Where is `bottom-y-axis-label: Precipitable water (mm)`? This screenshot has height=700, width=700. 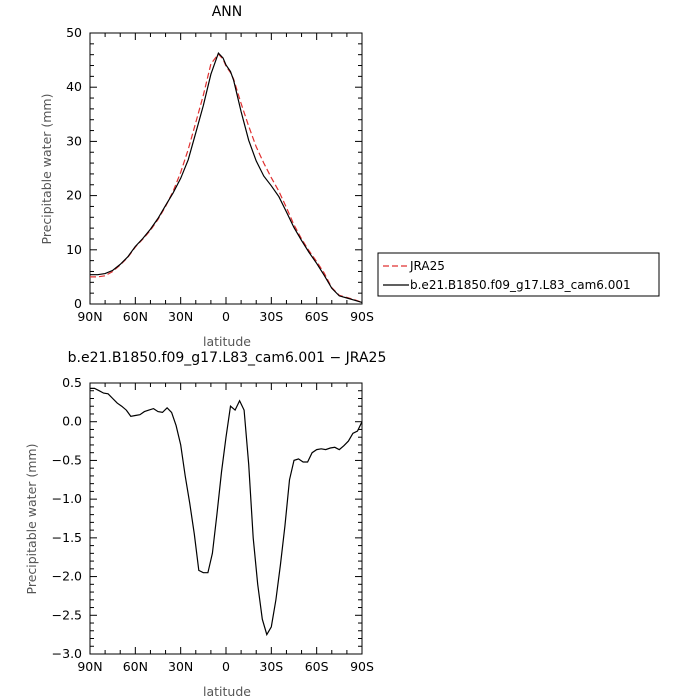 bottom-y-axis-label: Precipitable water (mm) is located at coordinates (31, 519).